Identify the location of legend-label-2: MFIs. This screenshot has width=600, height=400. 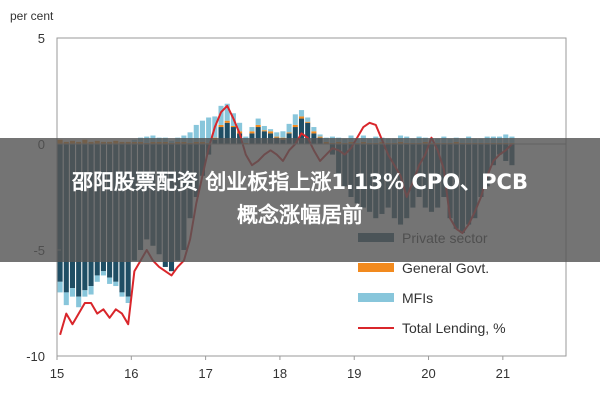
(417, 298).